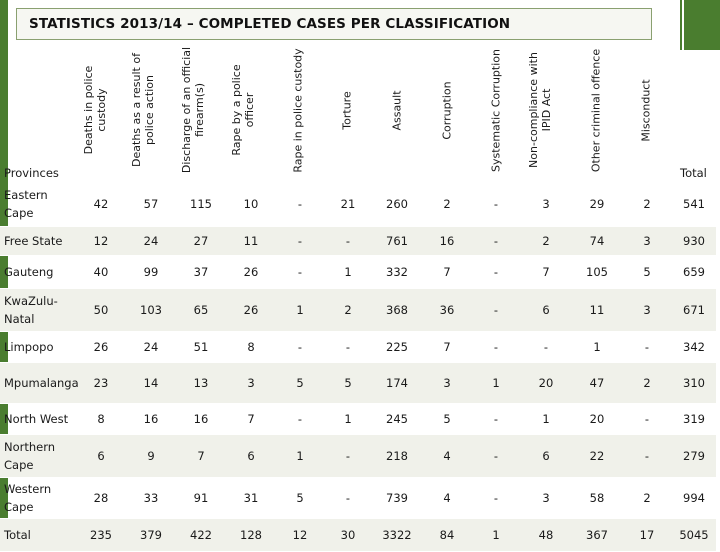 The image size is (720, 552). I want to click on column-header: Other criminal offence, so click(597, 113).